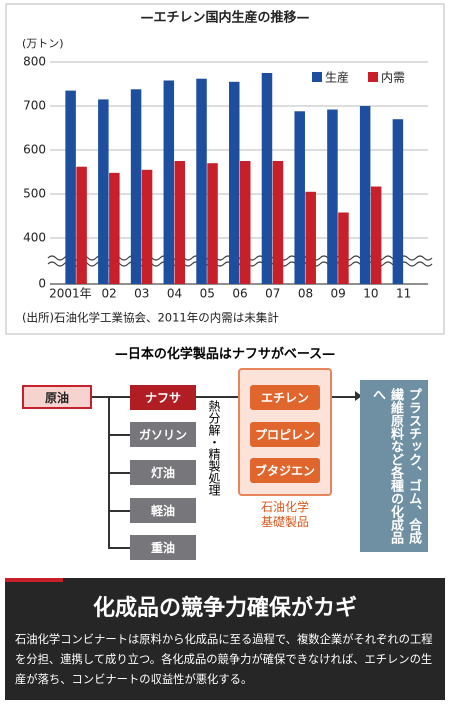 This screenshot has width=450, height=704. I want to click on x-tick-label: 03, so click(141, 294).